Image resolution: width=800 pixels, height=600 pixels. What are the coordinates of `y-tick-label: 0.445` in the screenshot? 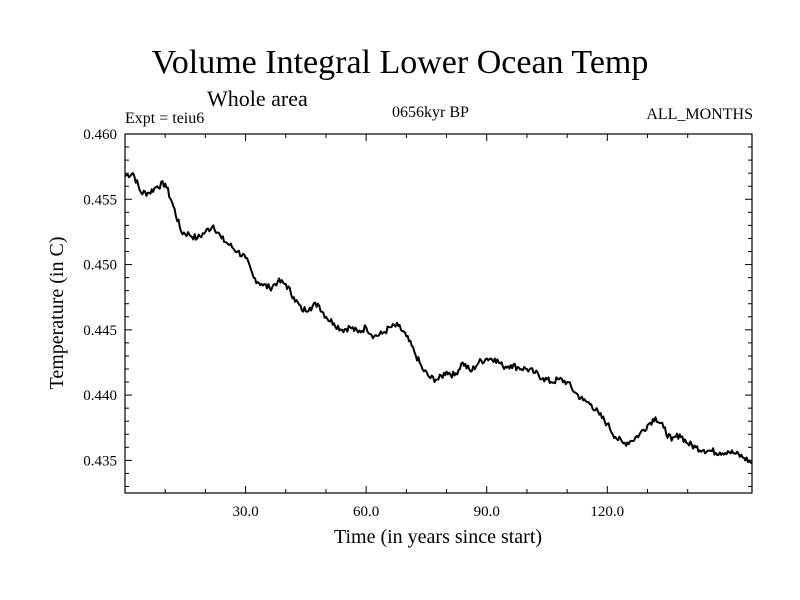 It's located at (100, 331).